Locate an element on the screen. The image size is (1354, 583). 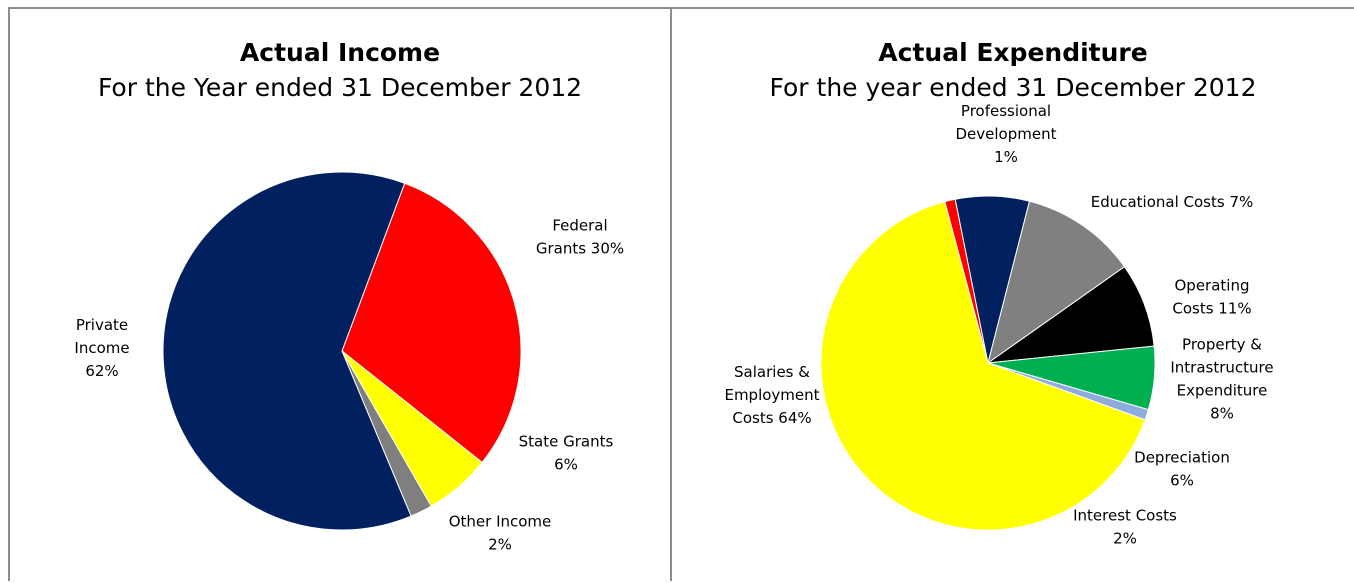
income-chart-subtitle: For the Year ended 31 December 2012 is located at coordinates (340, 87).